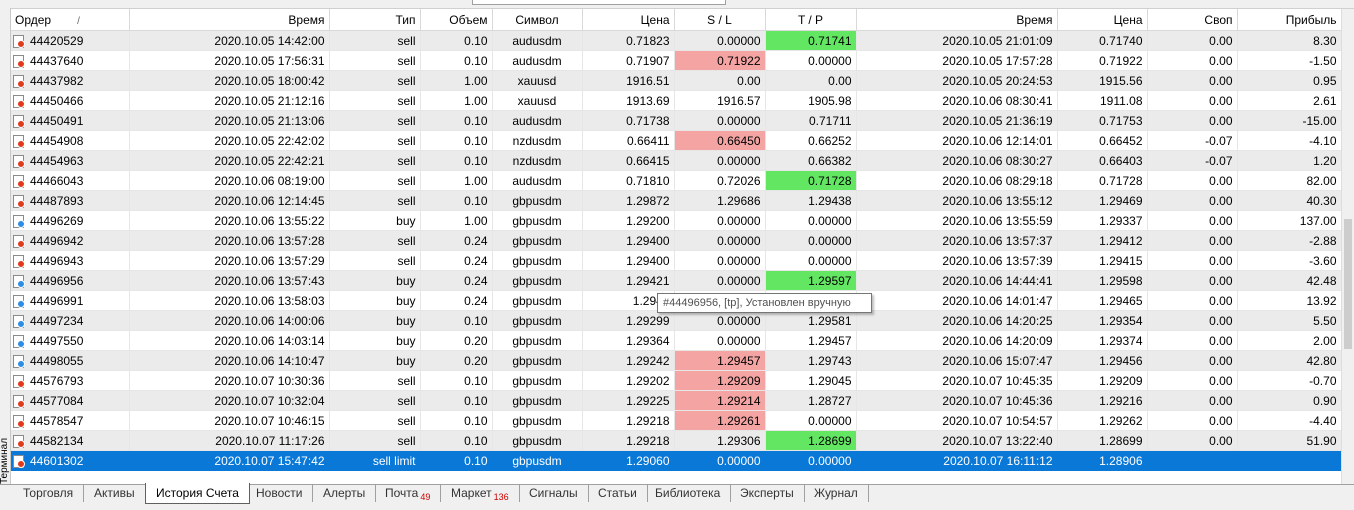 Image resolution: width=1354 pixels, height=510 pixels. I want to click on close-price-cell: 1911.08, so click(1102, 100).